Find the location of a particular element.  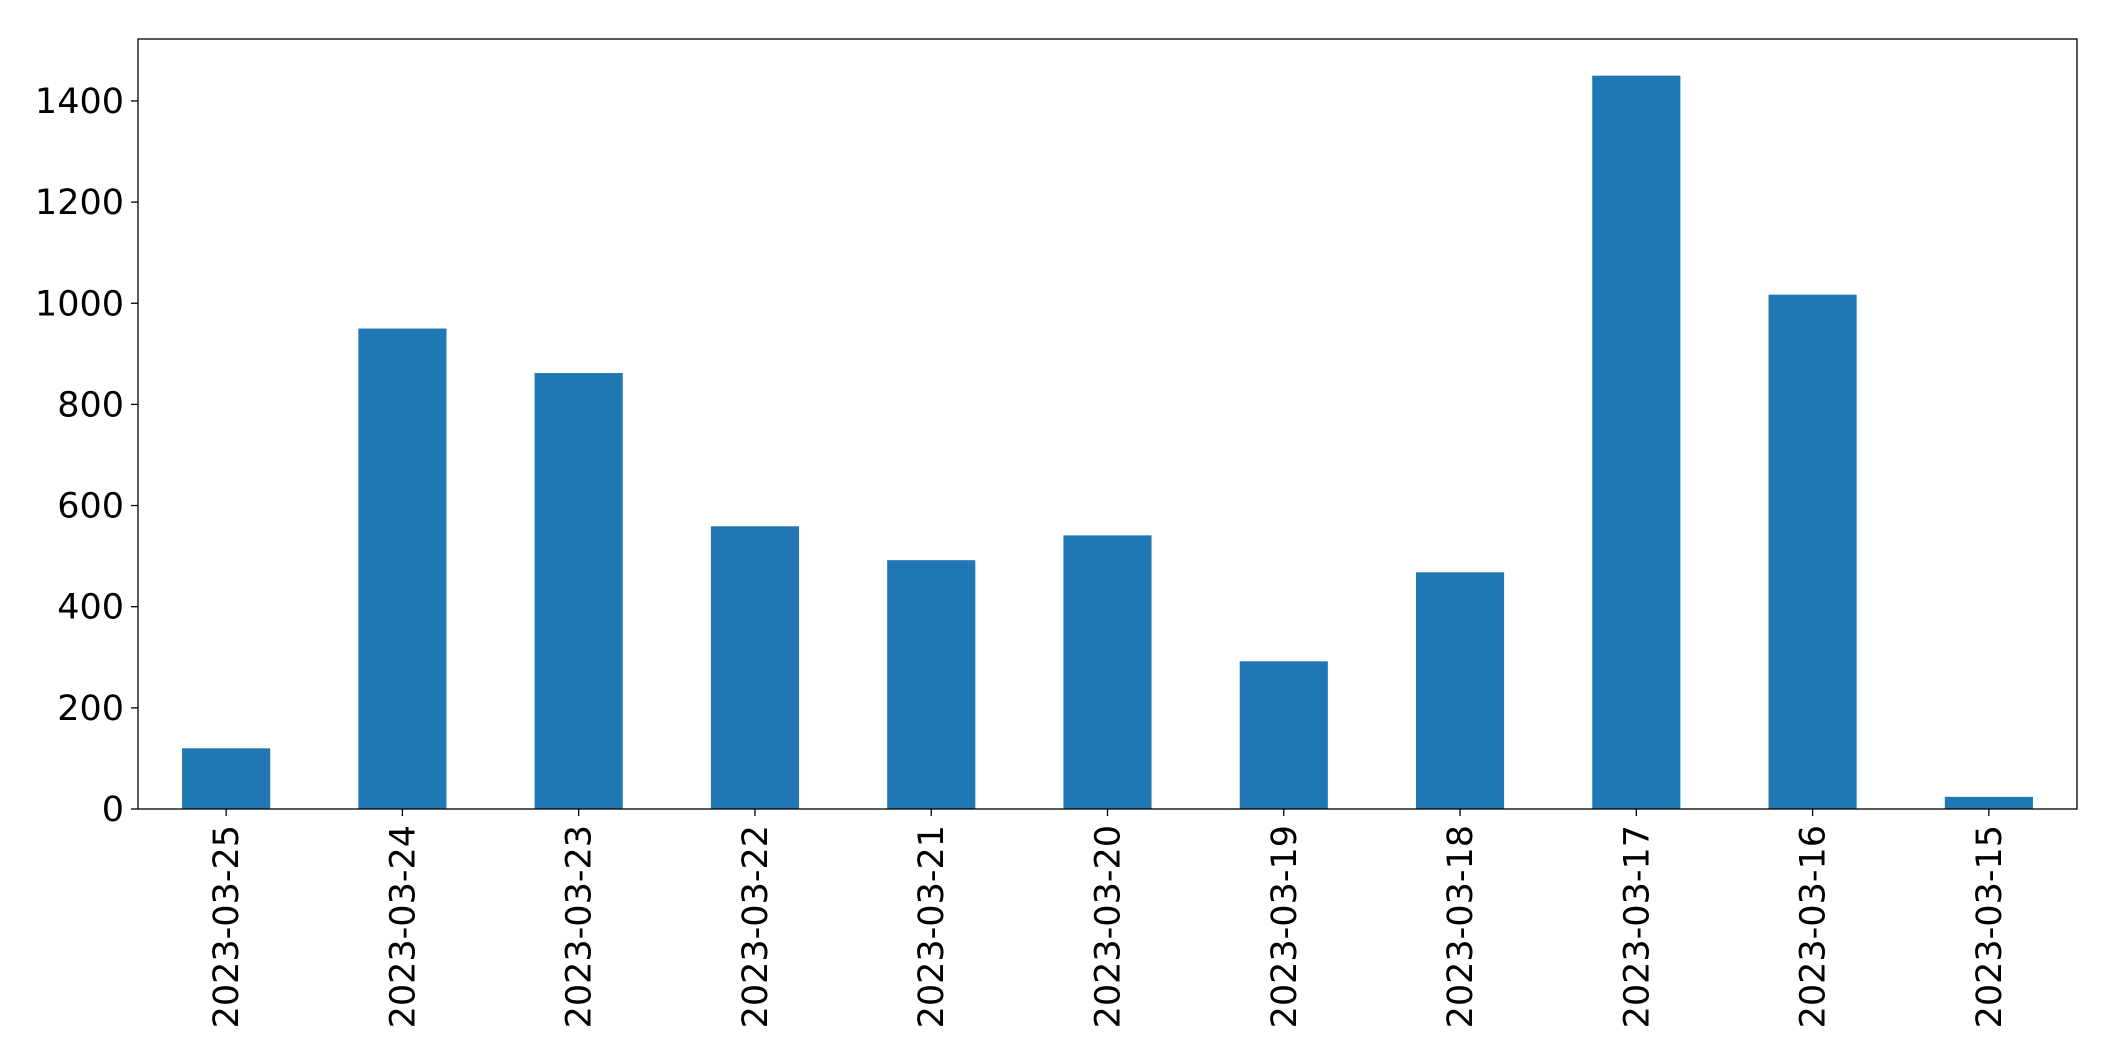

y-tick-label: 0 is located at coordinates (113, 810).